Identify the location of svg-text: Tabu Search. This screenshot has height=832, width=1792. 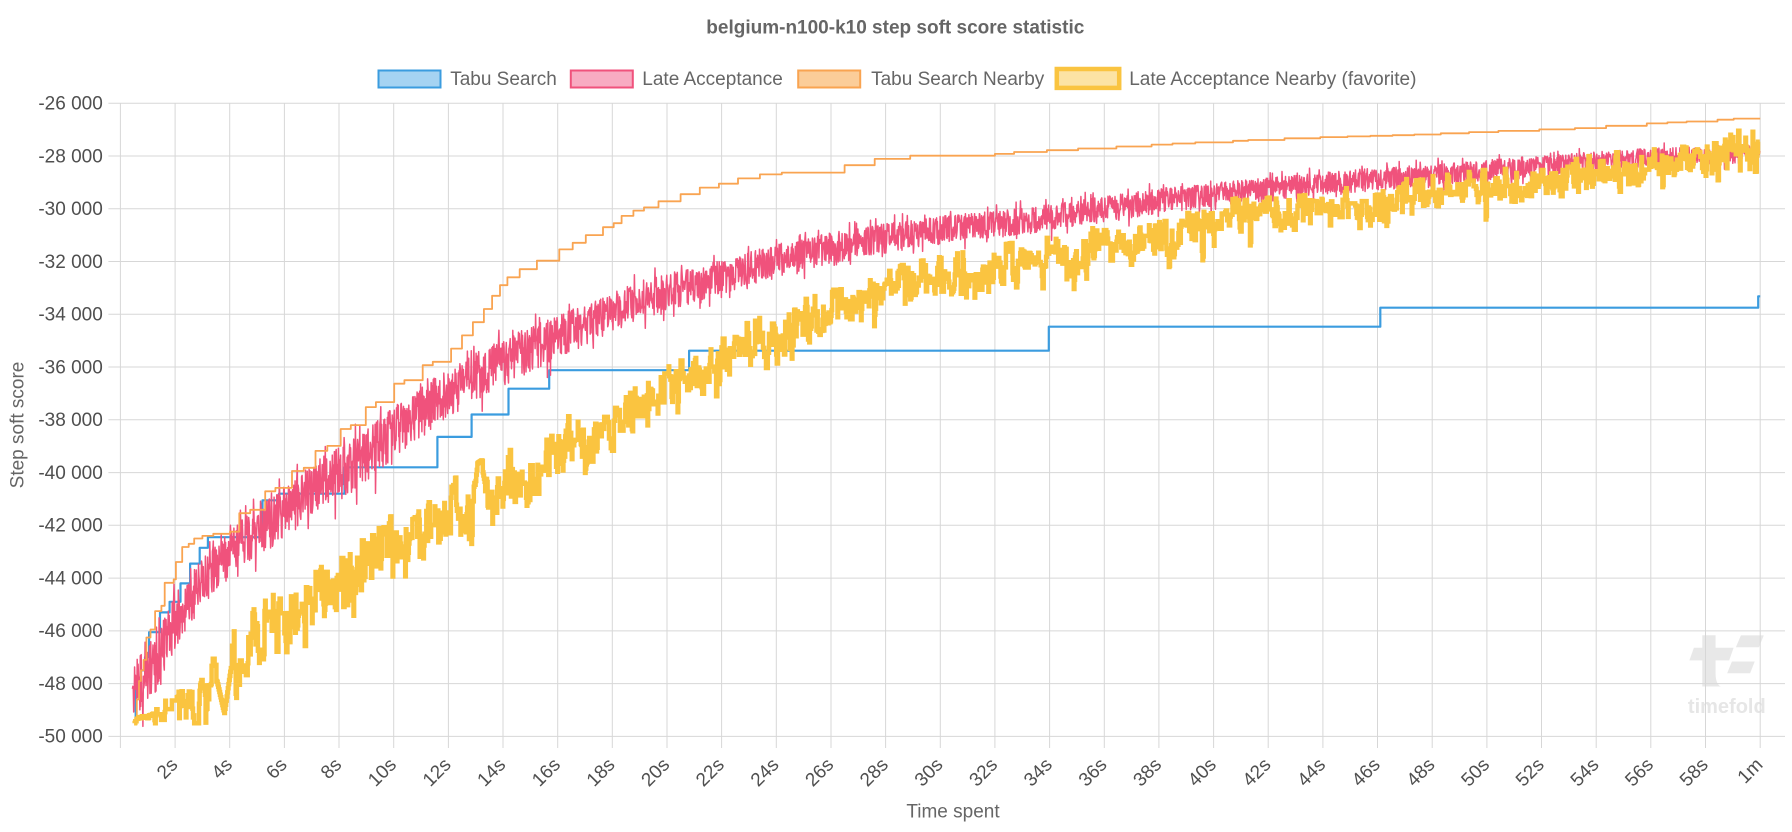
(503, 79).